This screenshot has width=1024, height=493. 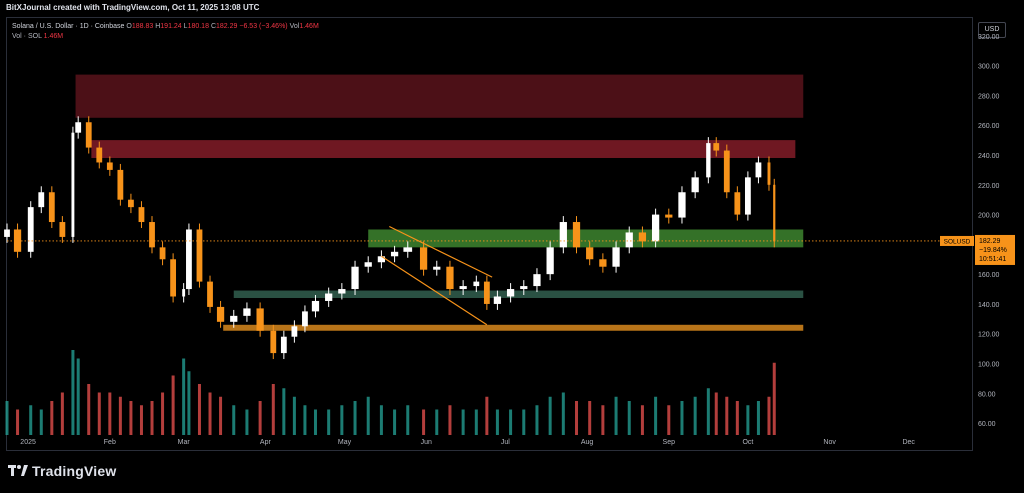 What do you see at coordinates (987, 394) in the screenshot?
I see `y-tick-label: 80.00` at bounding box center [987, 394].